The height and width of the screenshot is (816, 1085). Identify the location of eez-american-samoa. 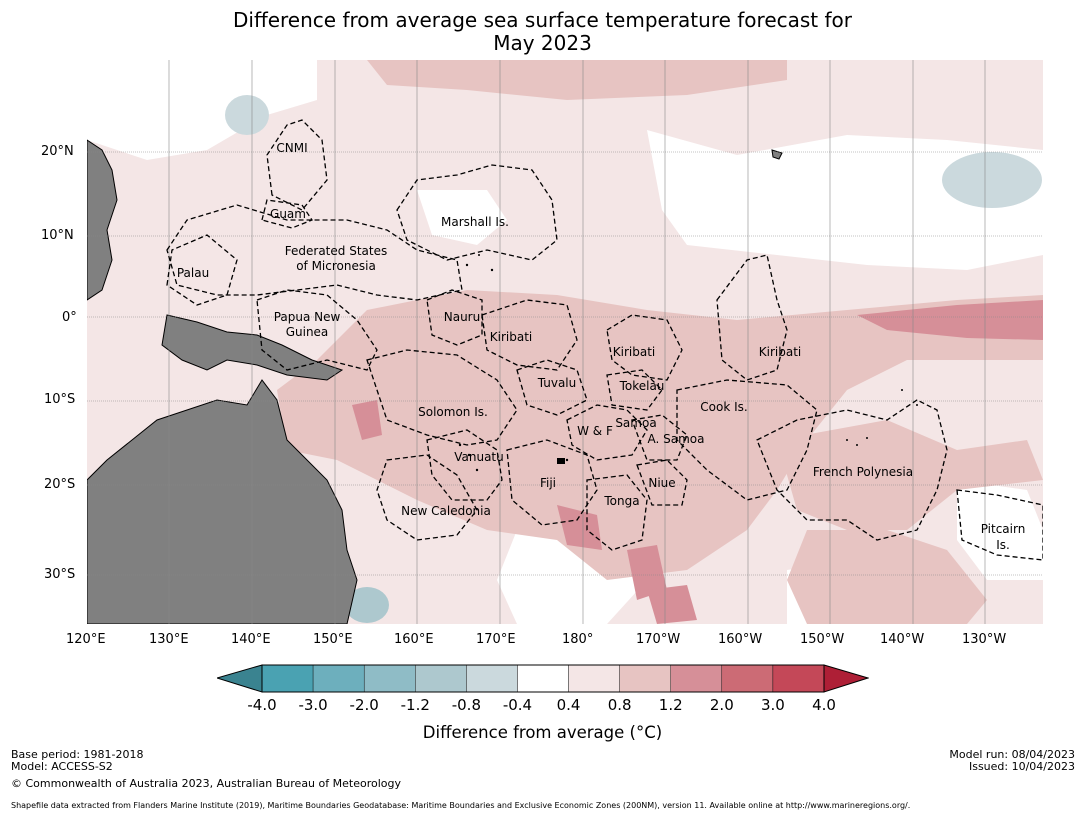
(659, 437).